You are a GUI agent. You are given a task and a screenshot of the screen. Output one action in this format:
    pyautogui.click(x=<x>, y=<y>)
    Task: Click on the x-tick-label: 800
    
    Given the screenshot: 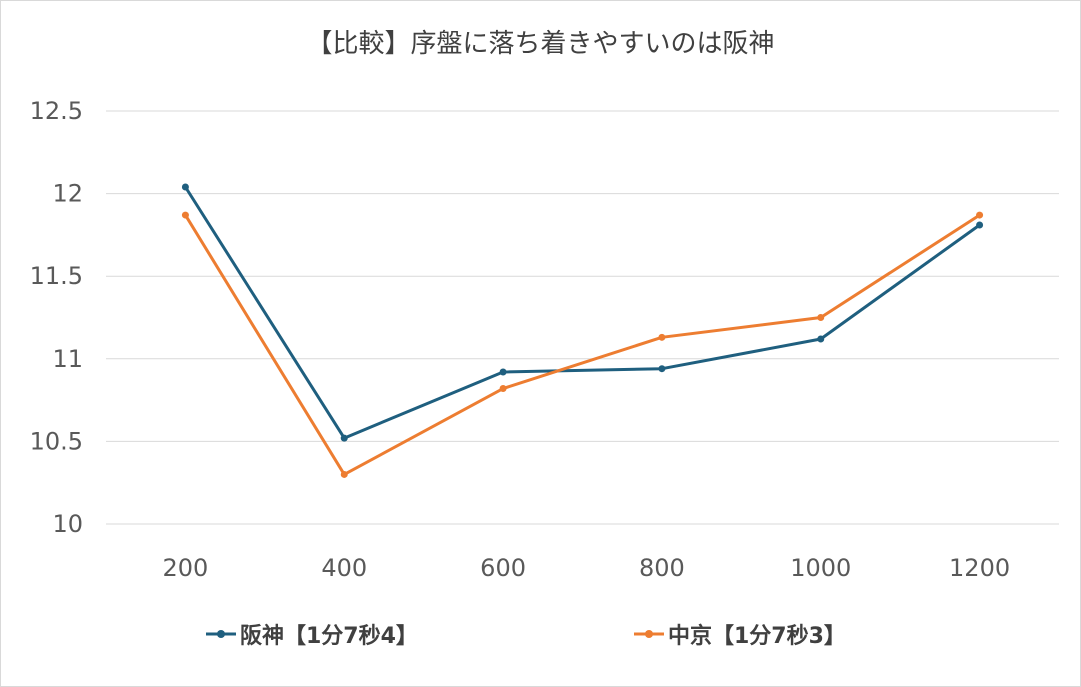 What is the action you would take?
    pyautogui.click(x=662, y=568)
    